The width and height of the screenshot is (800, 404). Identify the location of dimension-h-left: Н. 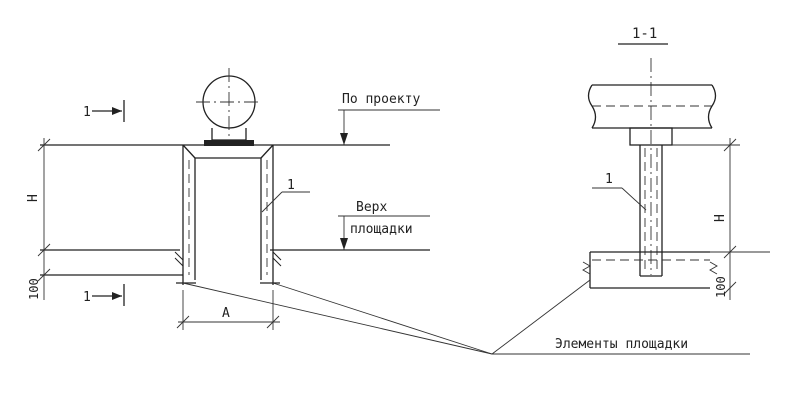
(38, 198).